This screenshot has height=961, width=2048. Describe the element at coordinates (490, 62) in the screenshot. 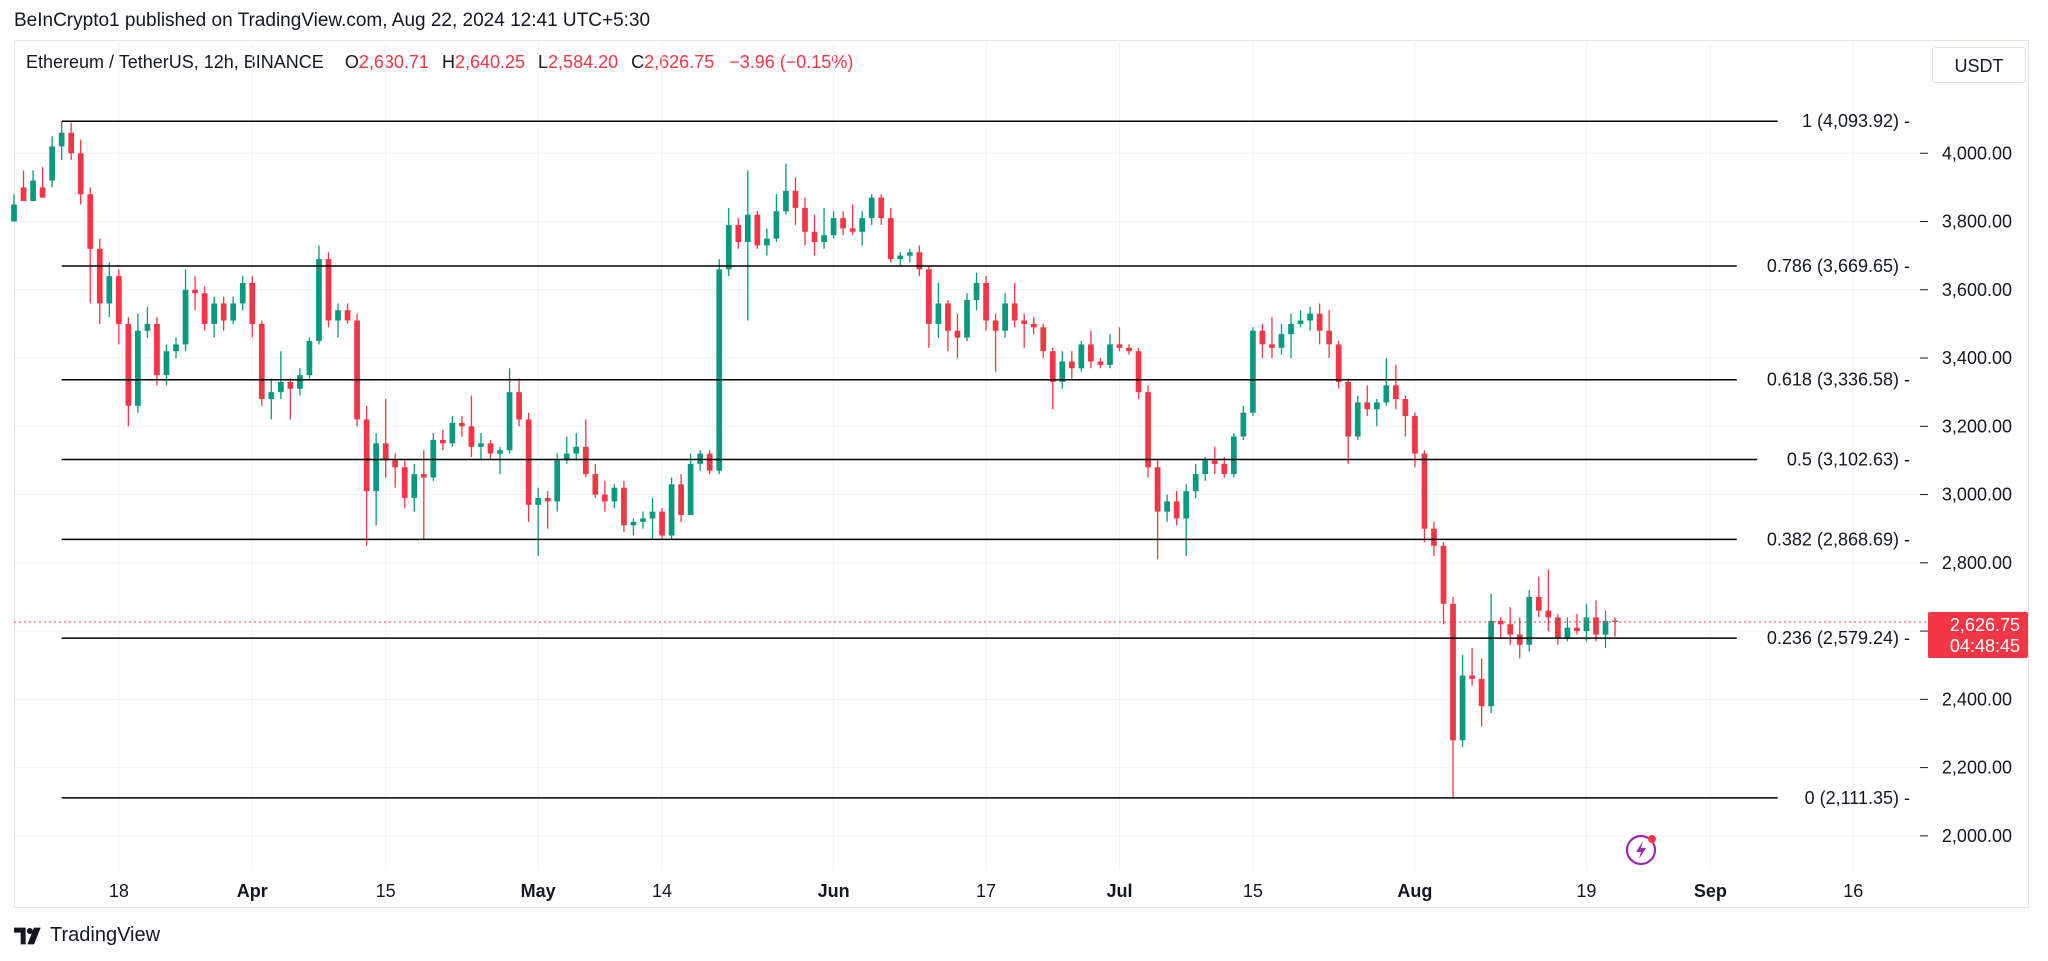

I see `high-value: 2,640.25` at that location.